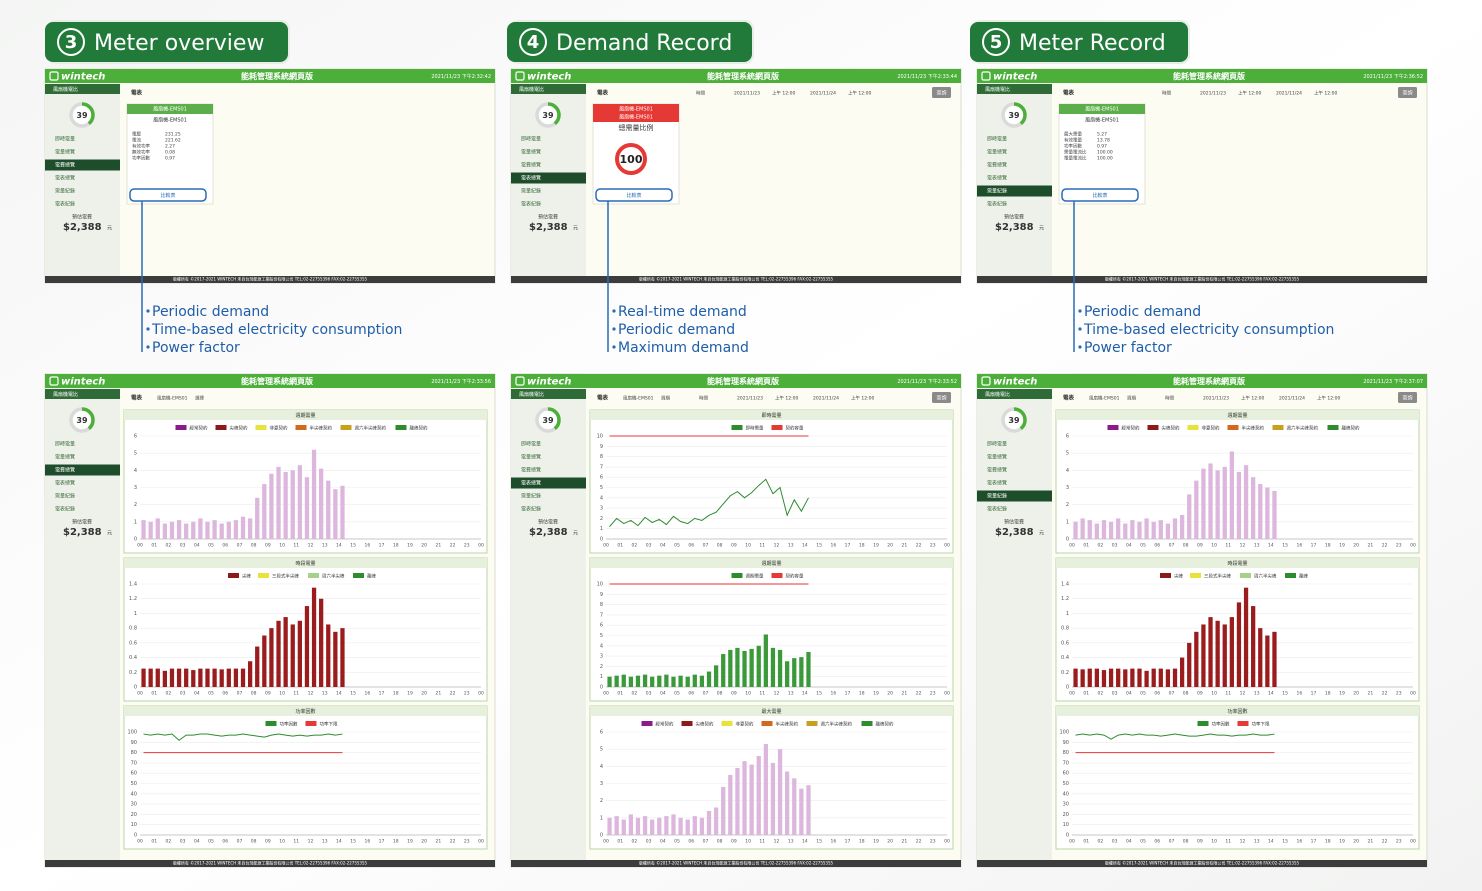  Describe the element at coordinates (1371, 546) in the screenshot. I see `x-tick-label: 21` at that location.